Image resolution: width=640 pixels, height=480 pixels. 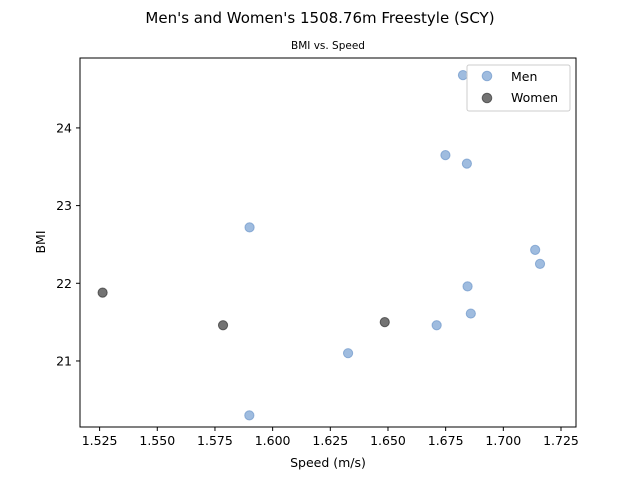 What do you see at coordinates (64, 283) in the screenshot?
I see `y-tick-label: 22` at bounding box center [64, 283].